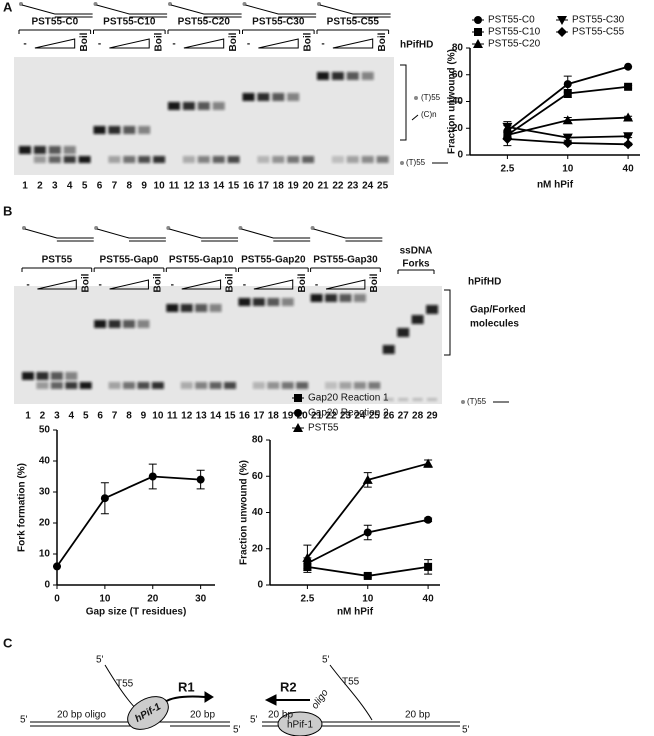 This screenshot has width=654, height=736. Describe the element at coordinates (201, 599) in the screenshot. I see `x-tick-label: 30` at that location.